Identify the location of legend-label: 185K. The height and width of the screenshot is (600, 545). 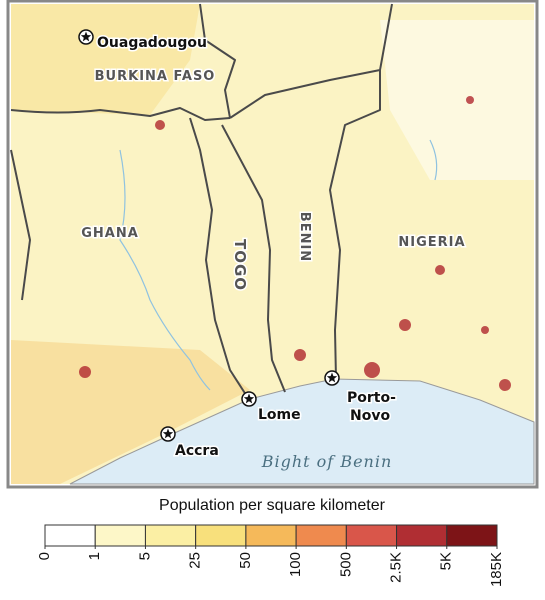
(496, 569).